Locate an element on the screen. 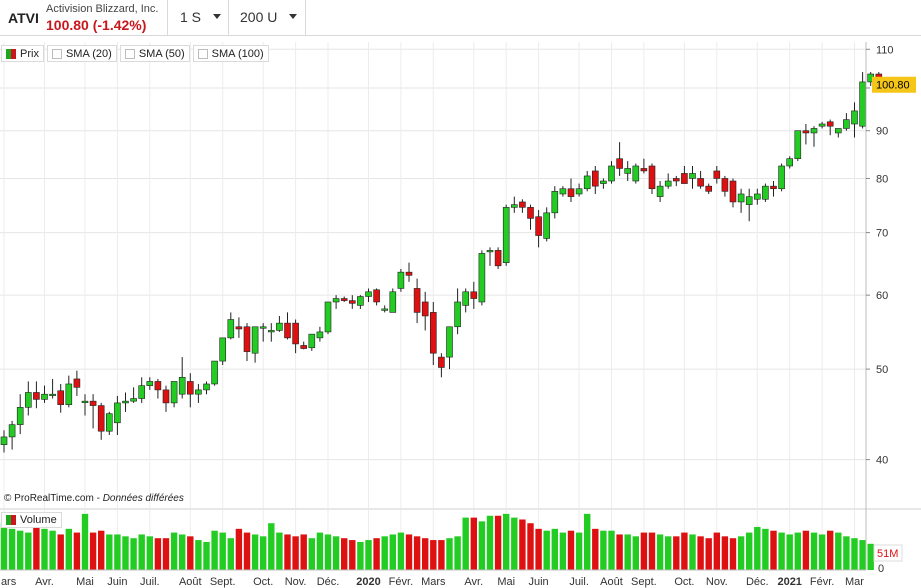  x-tick-label: Août is located at coordinates (190, 582).